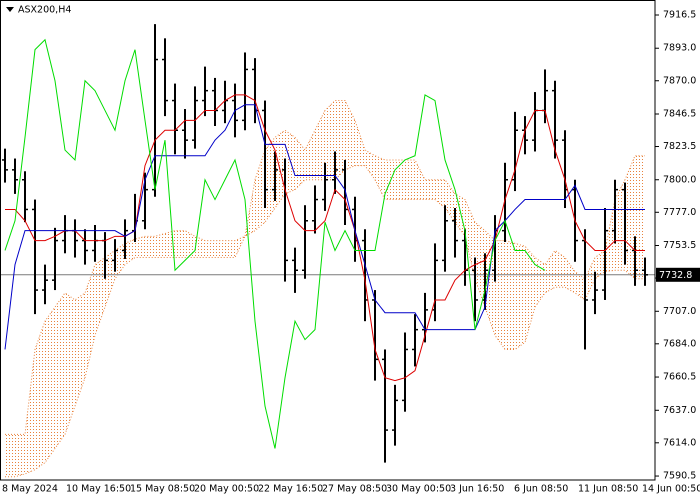 This screenshot has width=700, height=500. I want to click on x-tick-label: 11 Jun 08:50, so click(608, 489).